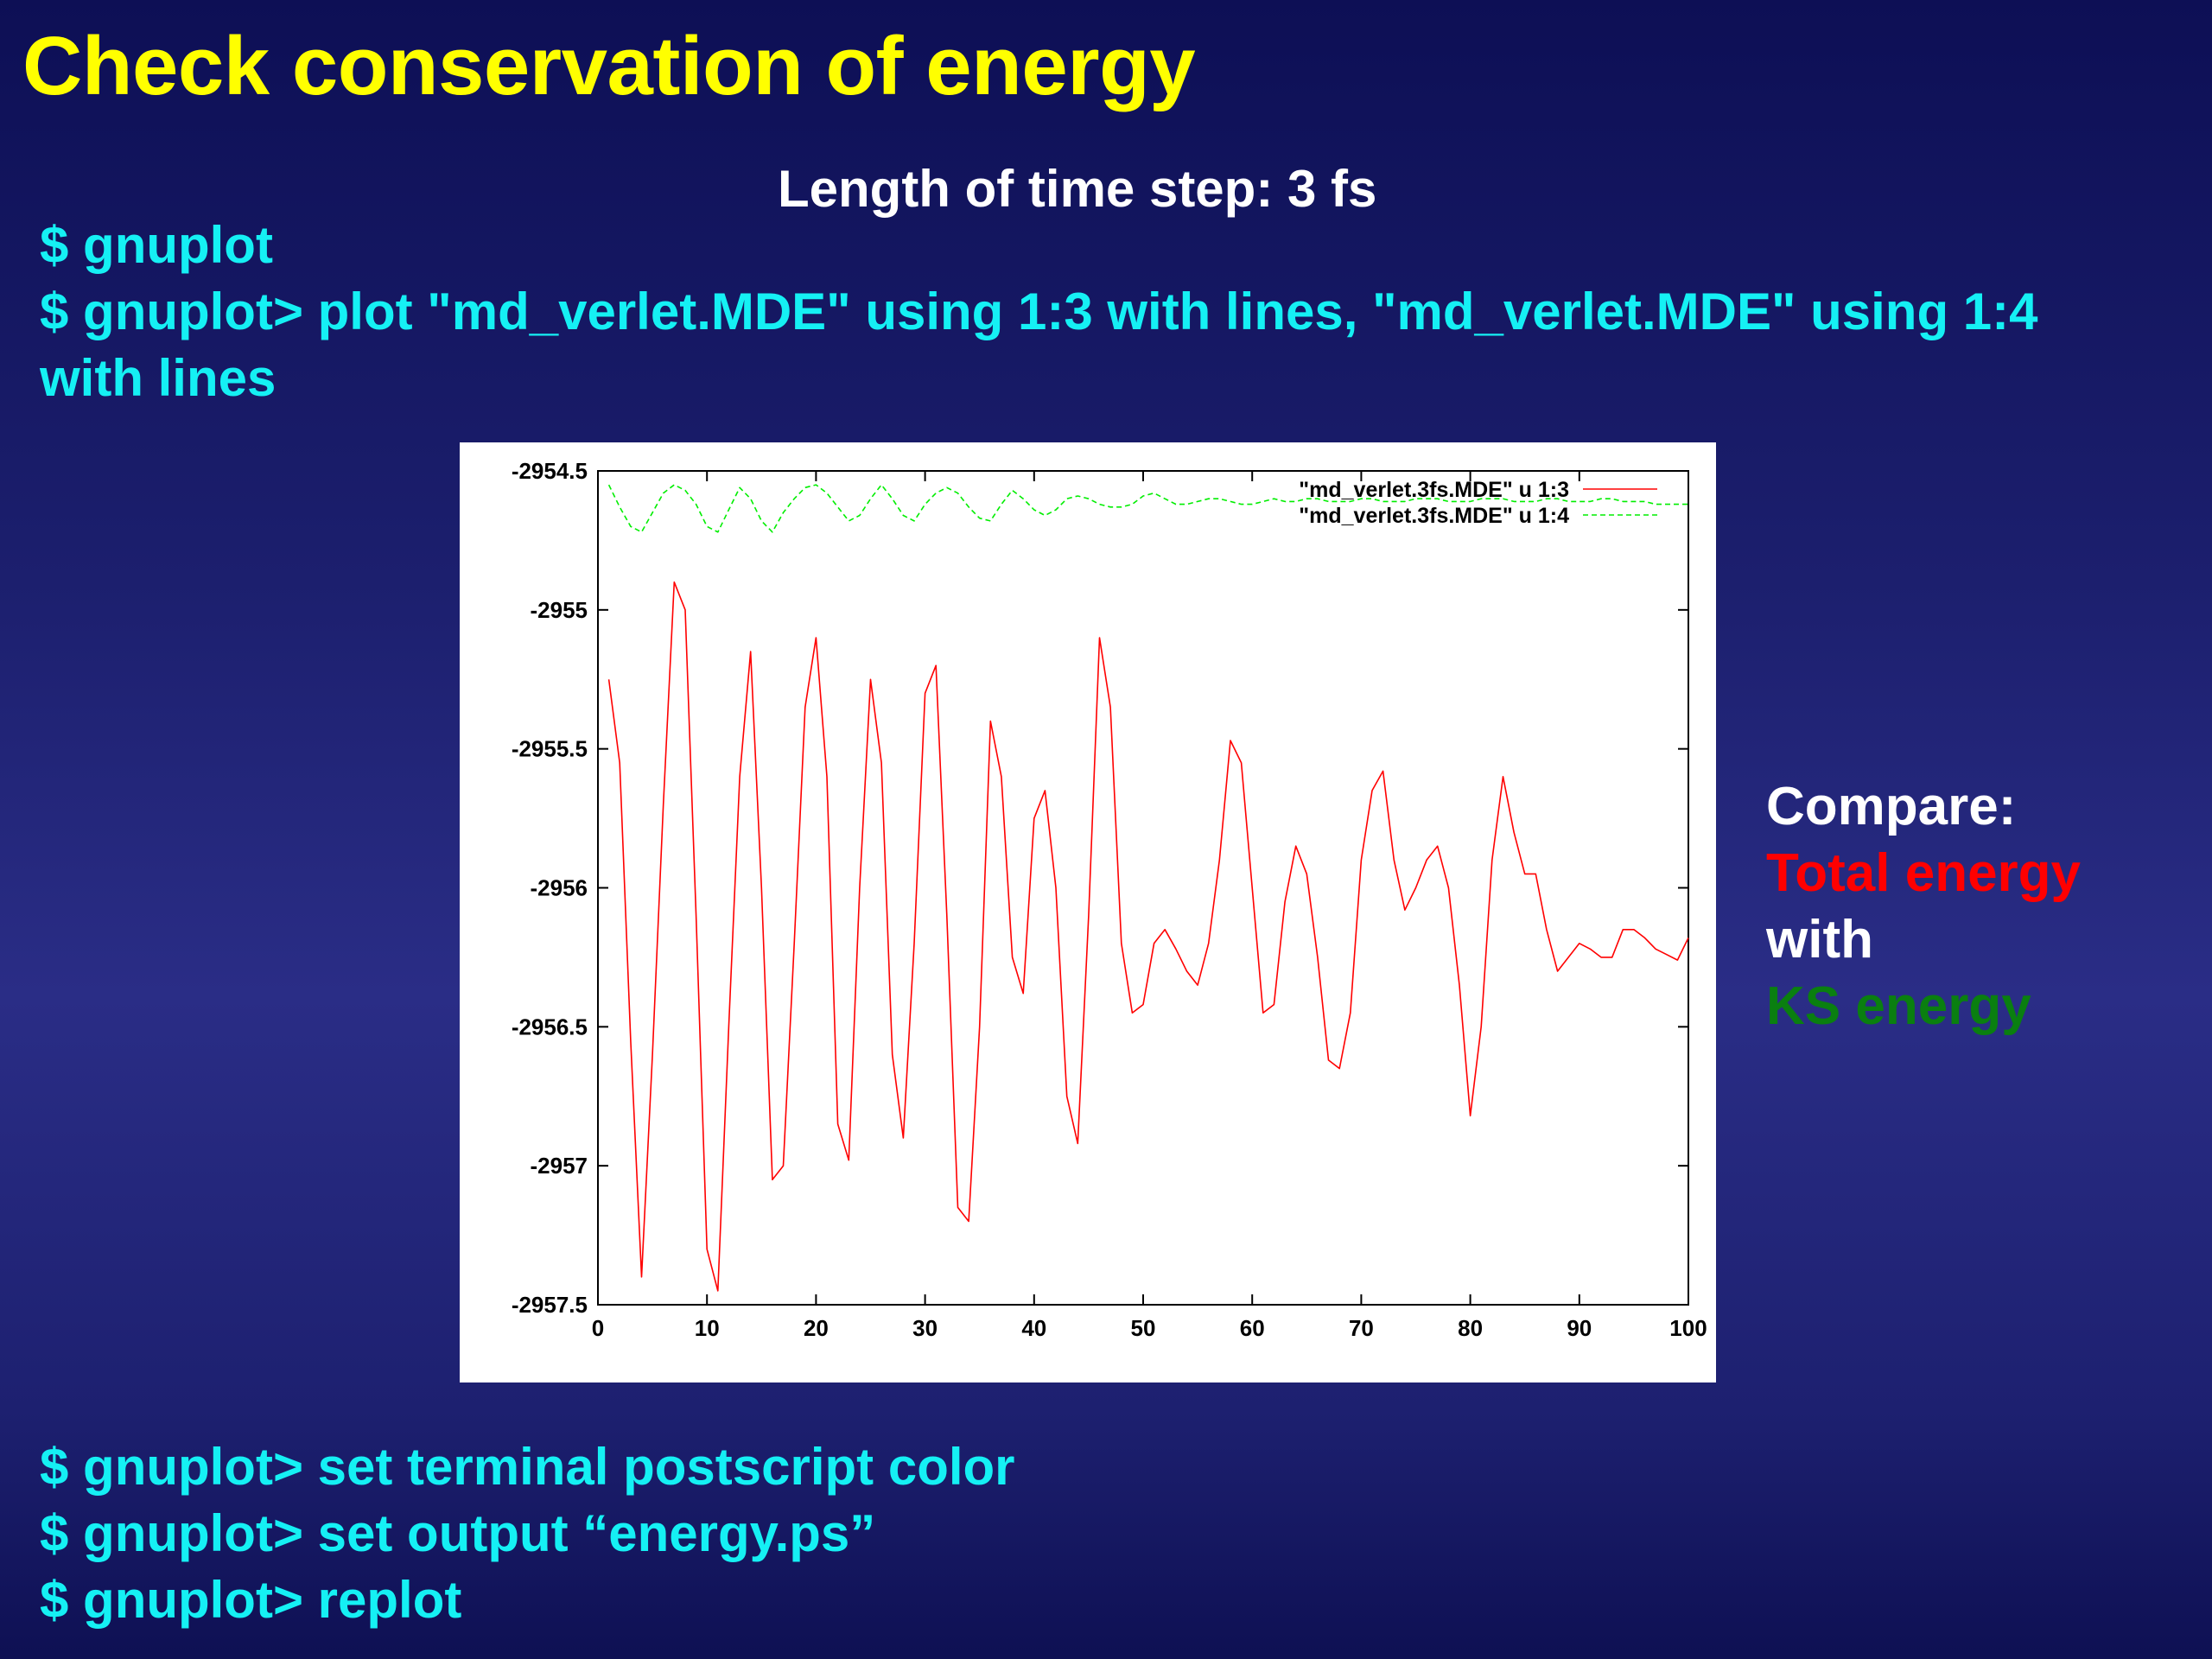 The height and width of the screenshot is (1659, 2212). What do you see at coordinates (1033, 1328) in the screenshot?
I see `x-tick-label: 40` at bounding box center [1033, 1328].